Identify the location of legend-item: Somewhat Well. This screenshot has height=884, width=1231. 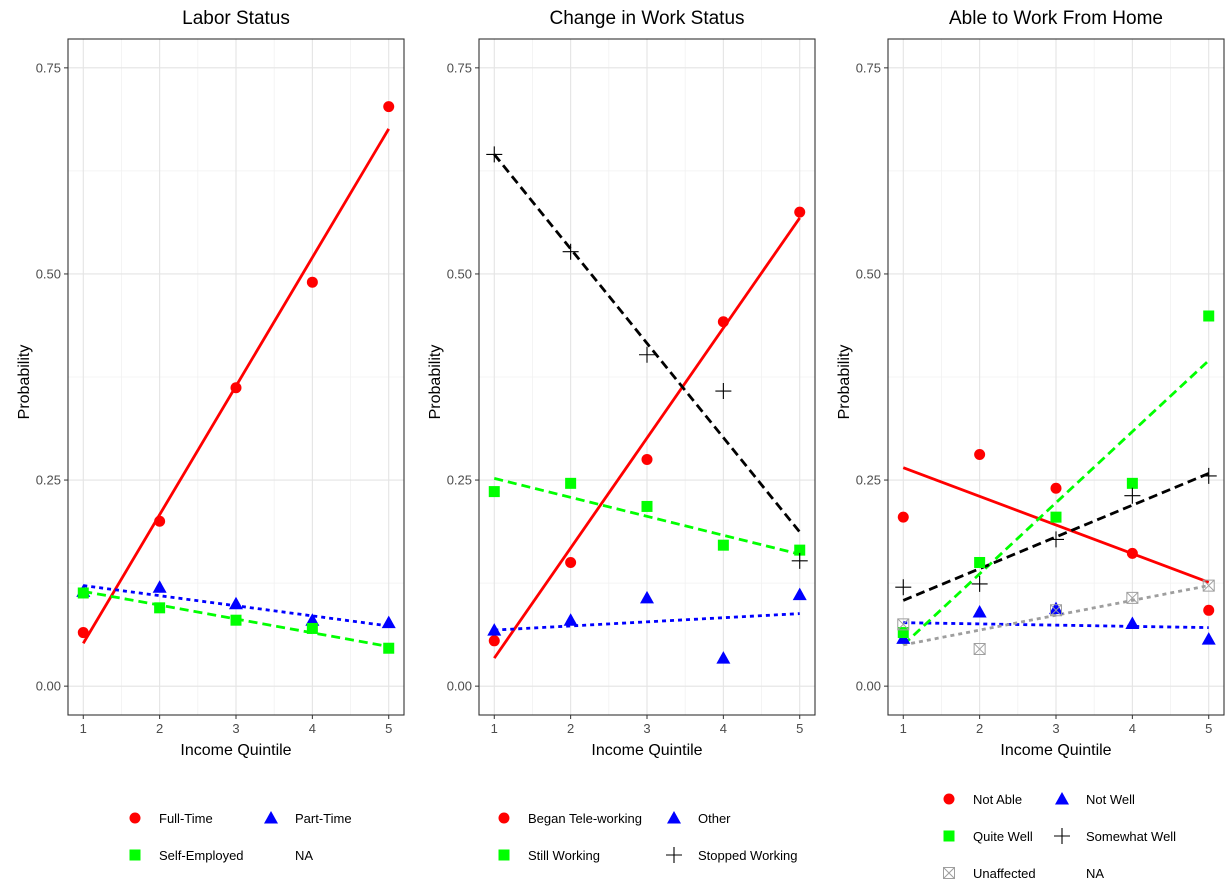
(1115, 836).